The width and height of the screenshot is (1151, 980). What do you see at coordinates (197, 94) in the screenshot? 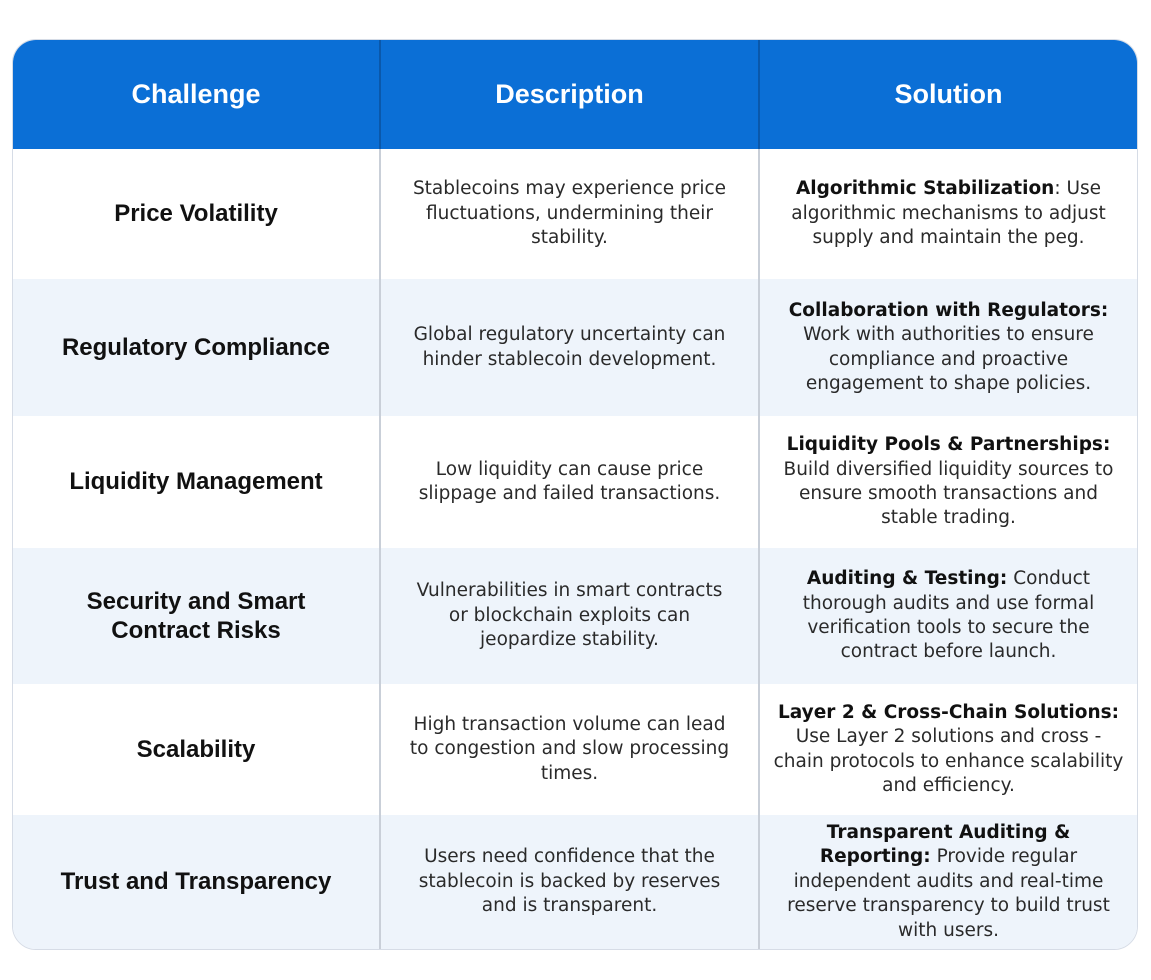
I see `header-challenge: Challenge` at bounding box center [197, 94].